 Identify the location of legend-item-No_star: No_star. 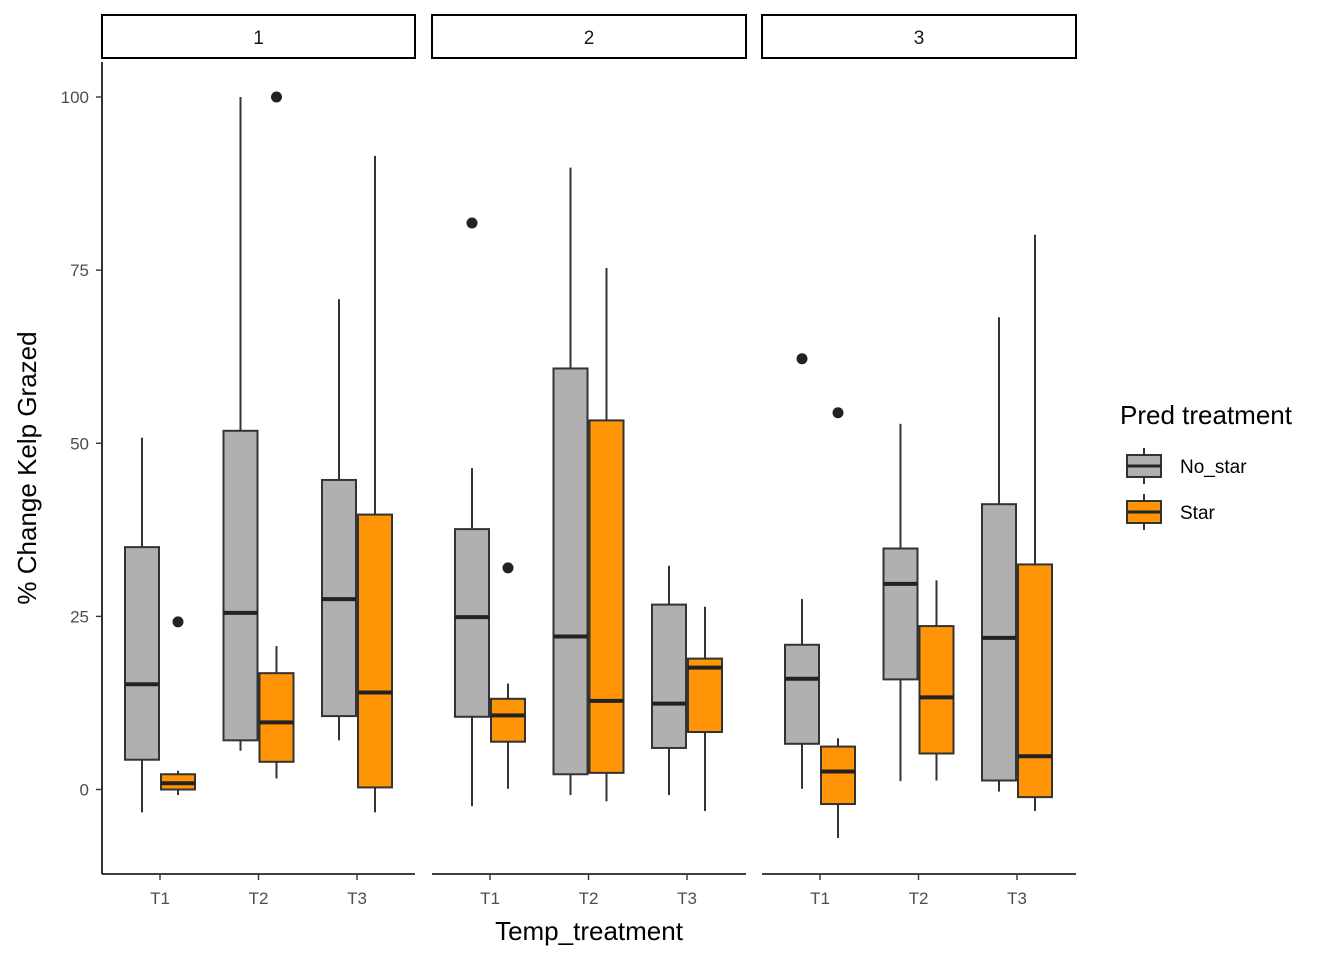
(1186, 466).